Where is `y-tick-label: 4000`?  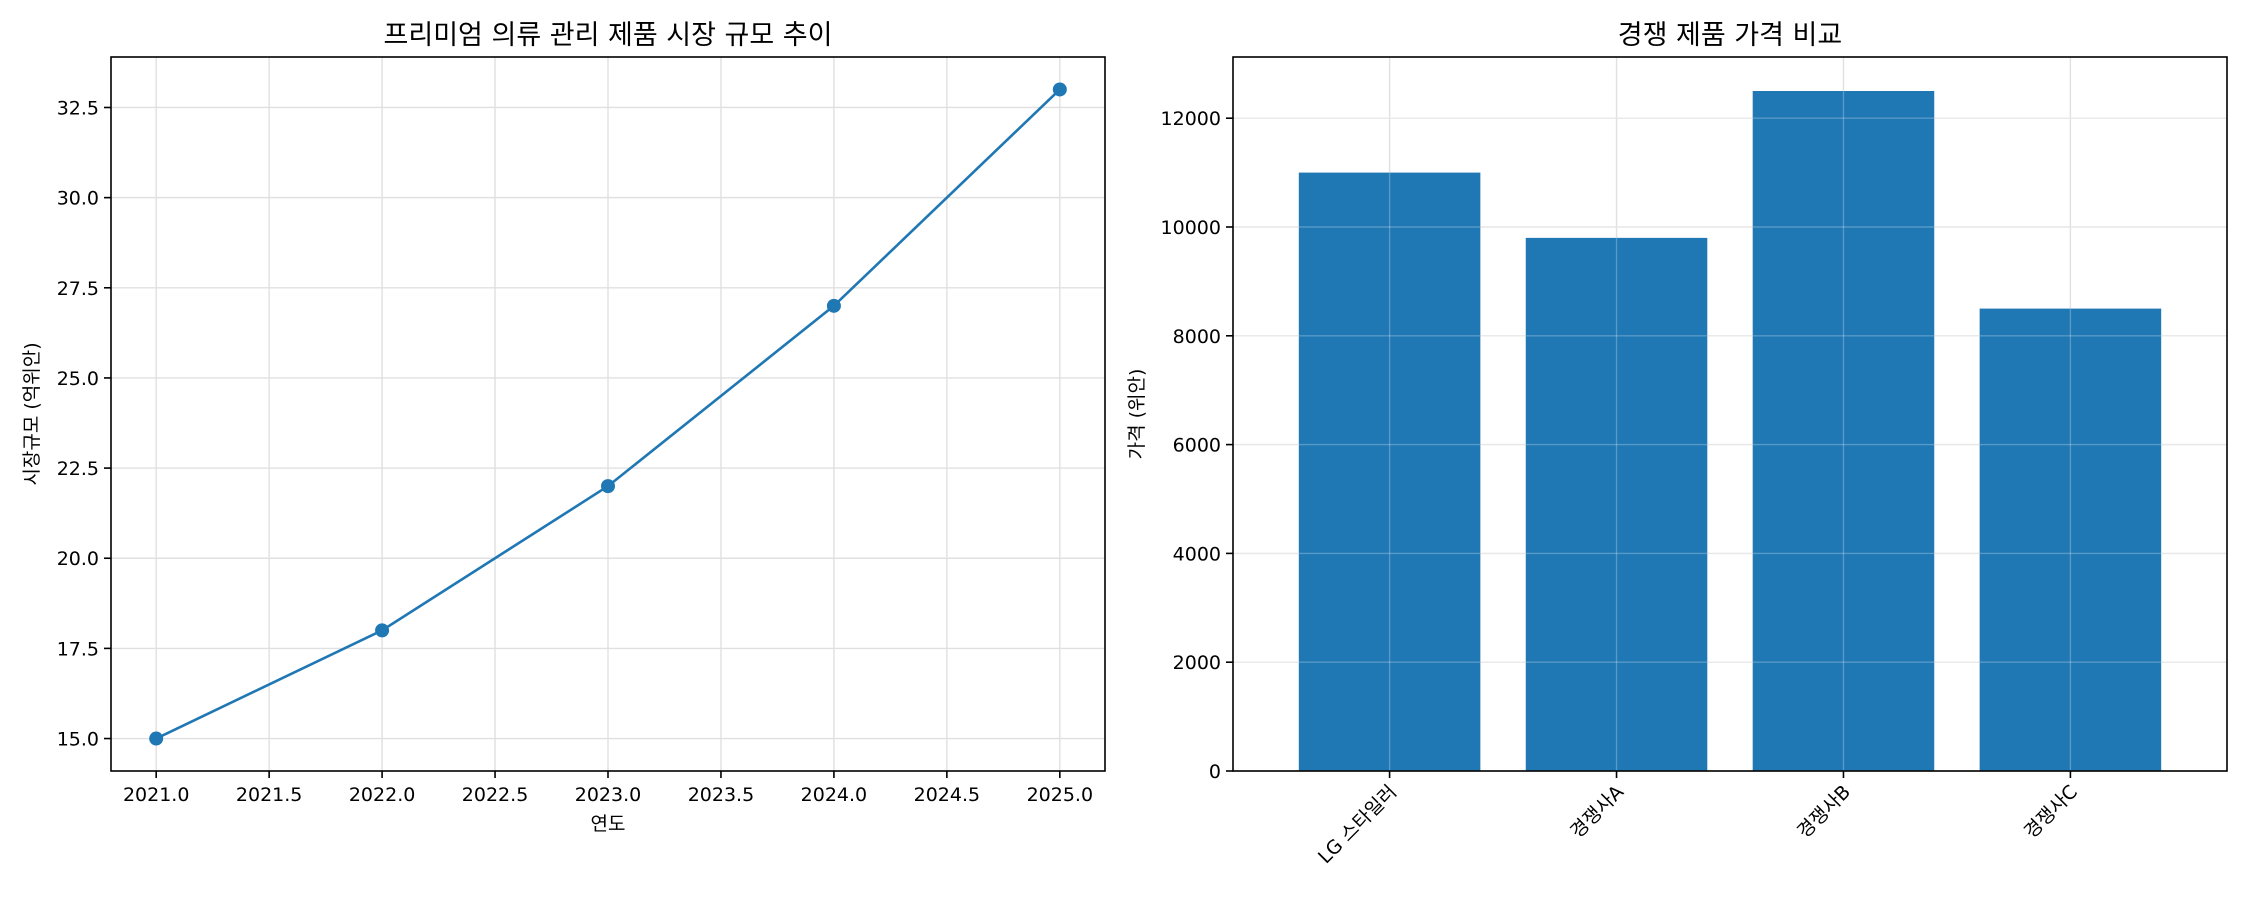 y-tick-label: 4000 is located at coordinates (1197, 554).